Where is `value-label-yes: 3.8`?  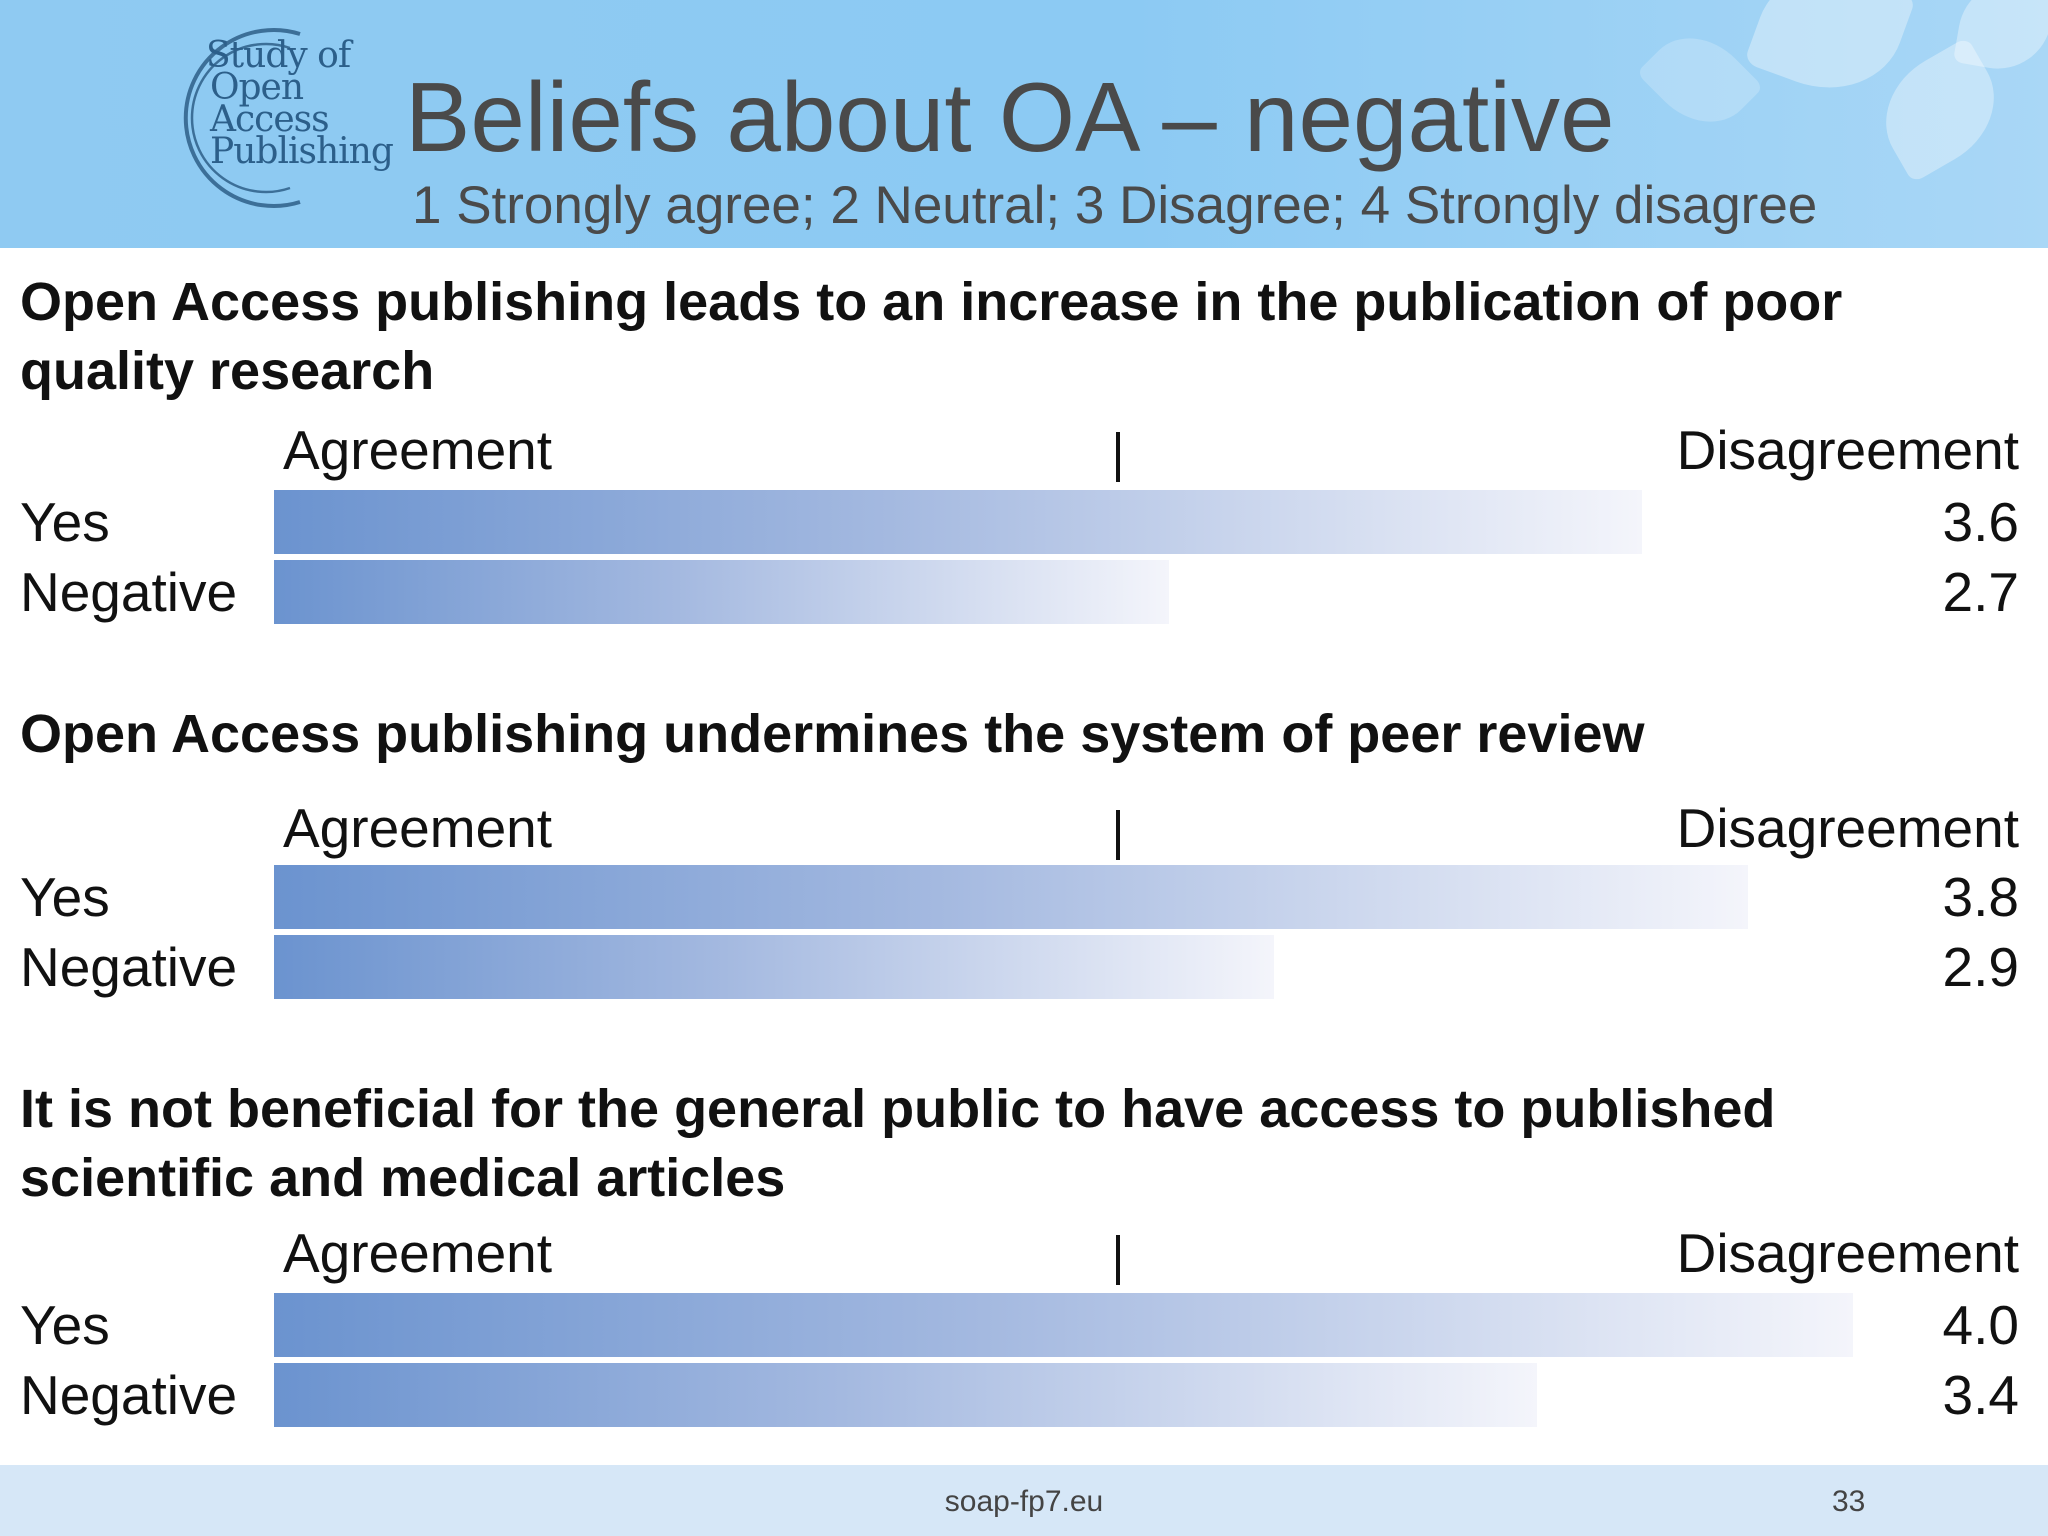 value-label-yes: 3.8 is located at coordinates (1980, 897).